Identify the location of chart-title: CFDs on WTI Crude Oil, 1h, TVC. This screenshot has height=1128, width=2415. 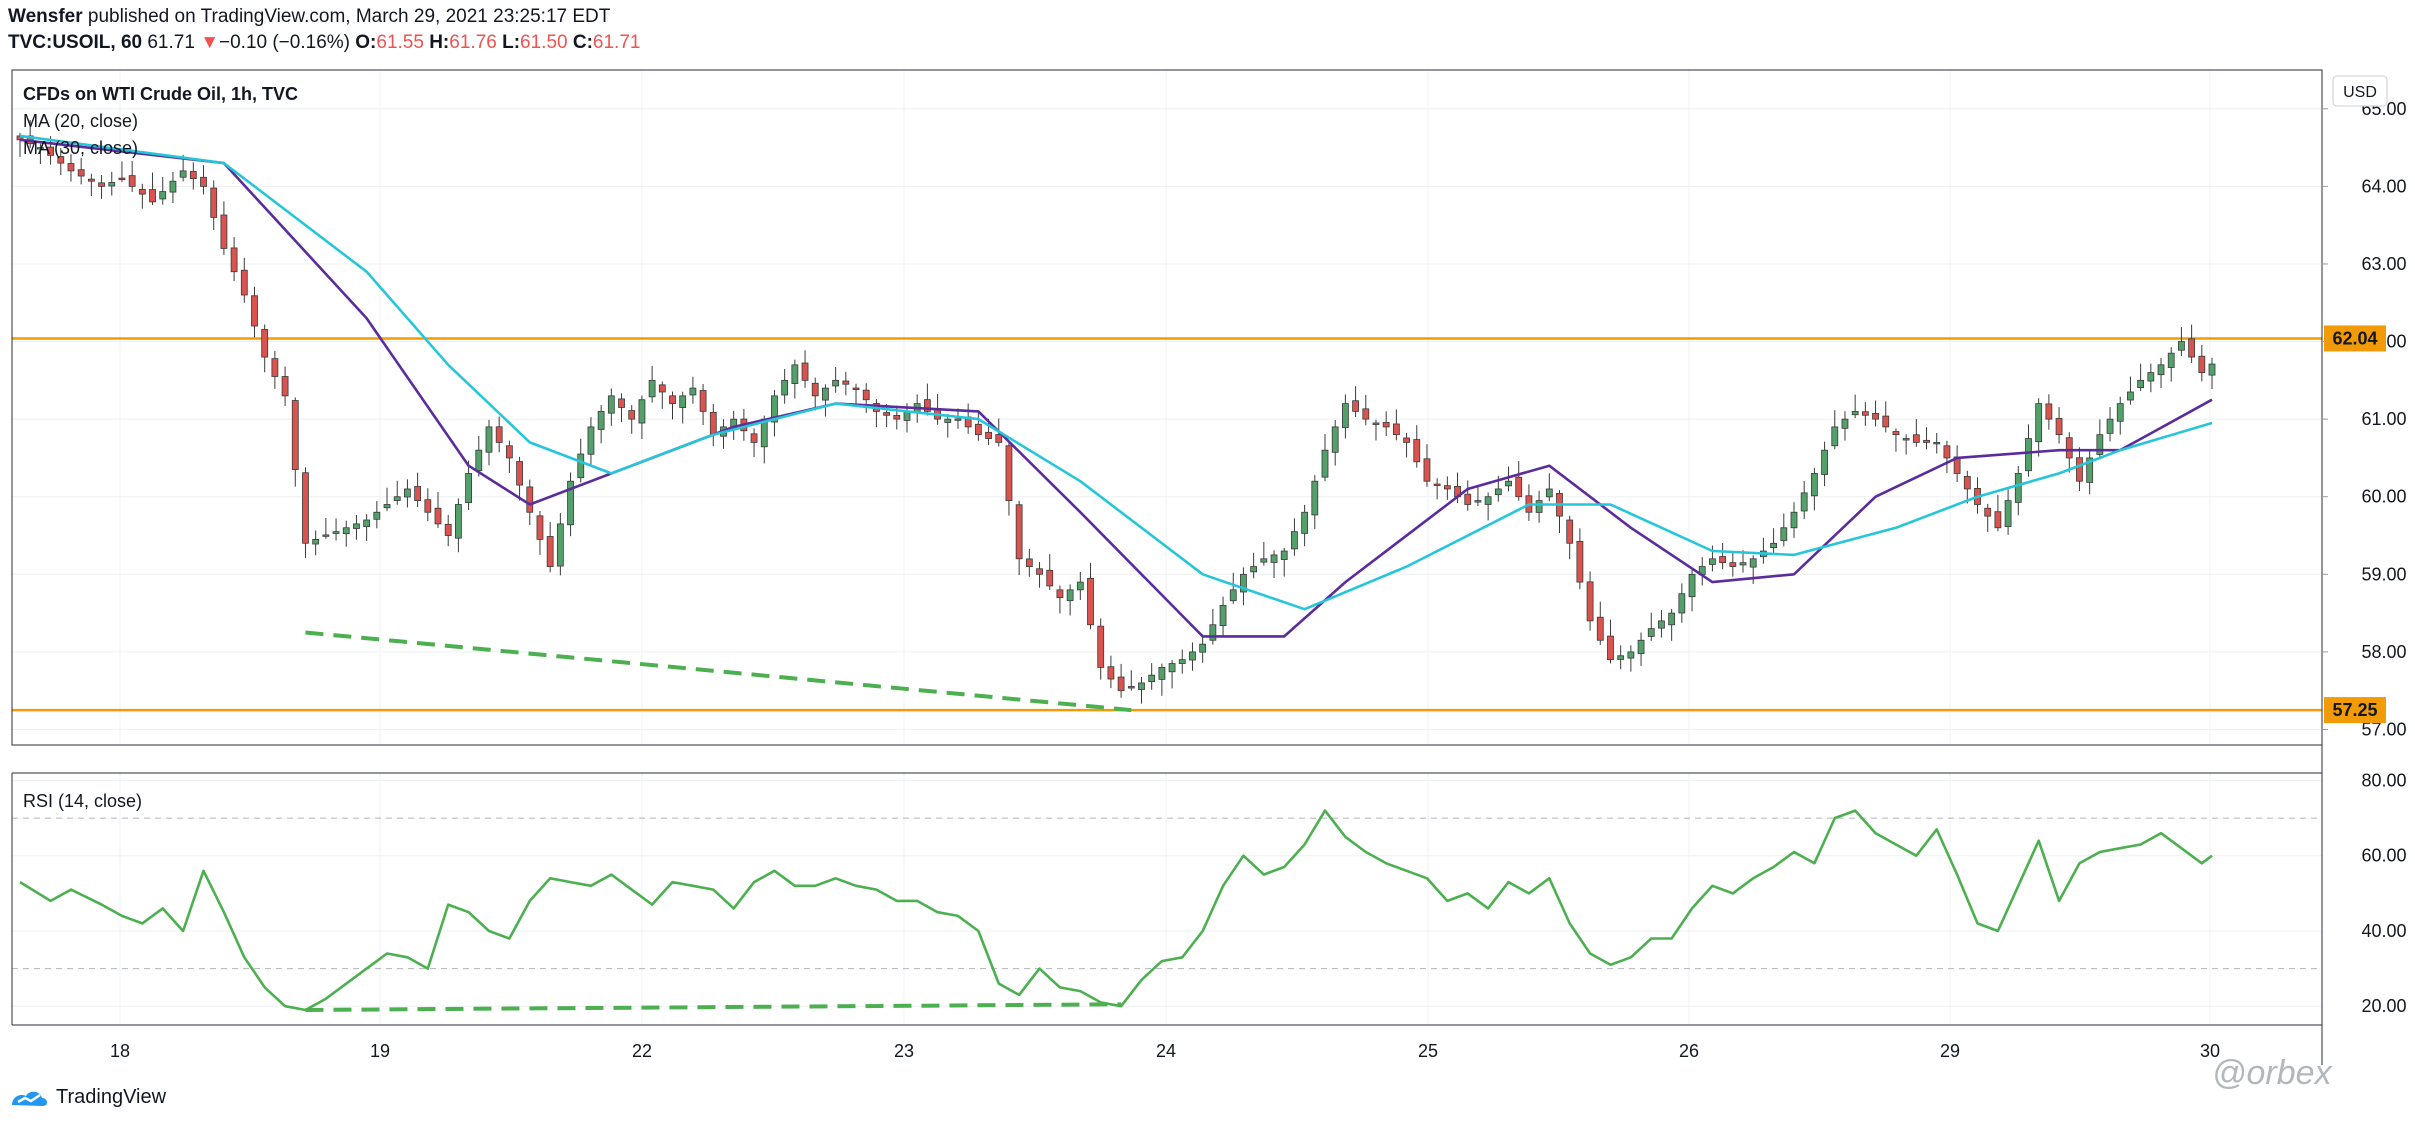
(160, 94).